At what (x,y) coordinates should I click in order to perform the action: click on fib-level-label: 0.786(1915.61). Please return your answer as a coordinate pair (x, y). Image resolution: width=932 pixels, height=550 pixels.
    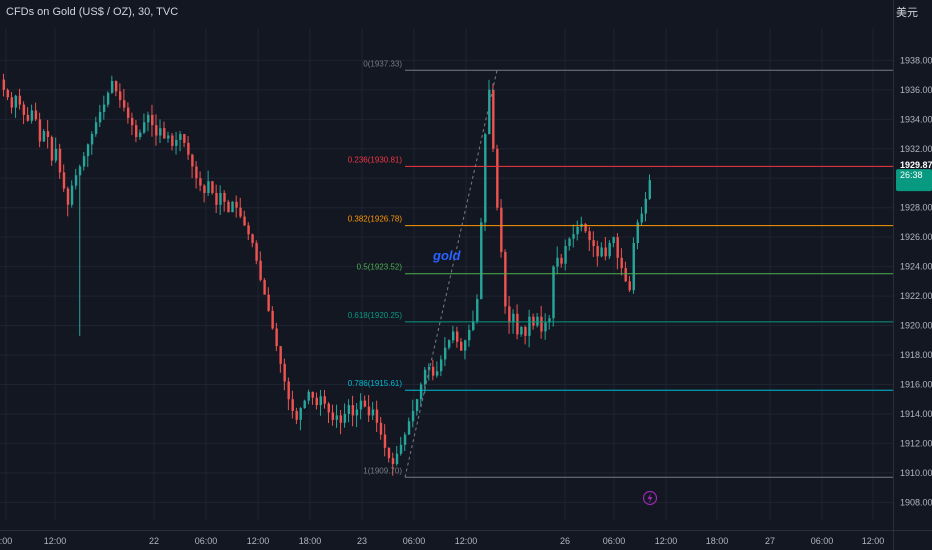
    Looking at the image, I should click on (375, 383).